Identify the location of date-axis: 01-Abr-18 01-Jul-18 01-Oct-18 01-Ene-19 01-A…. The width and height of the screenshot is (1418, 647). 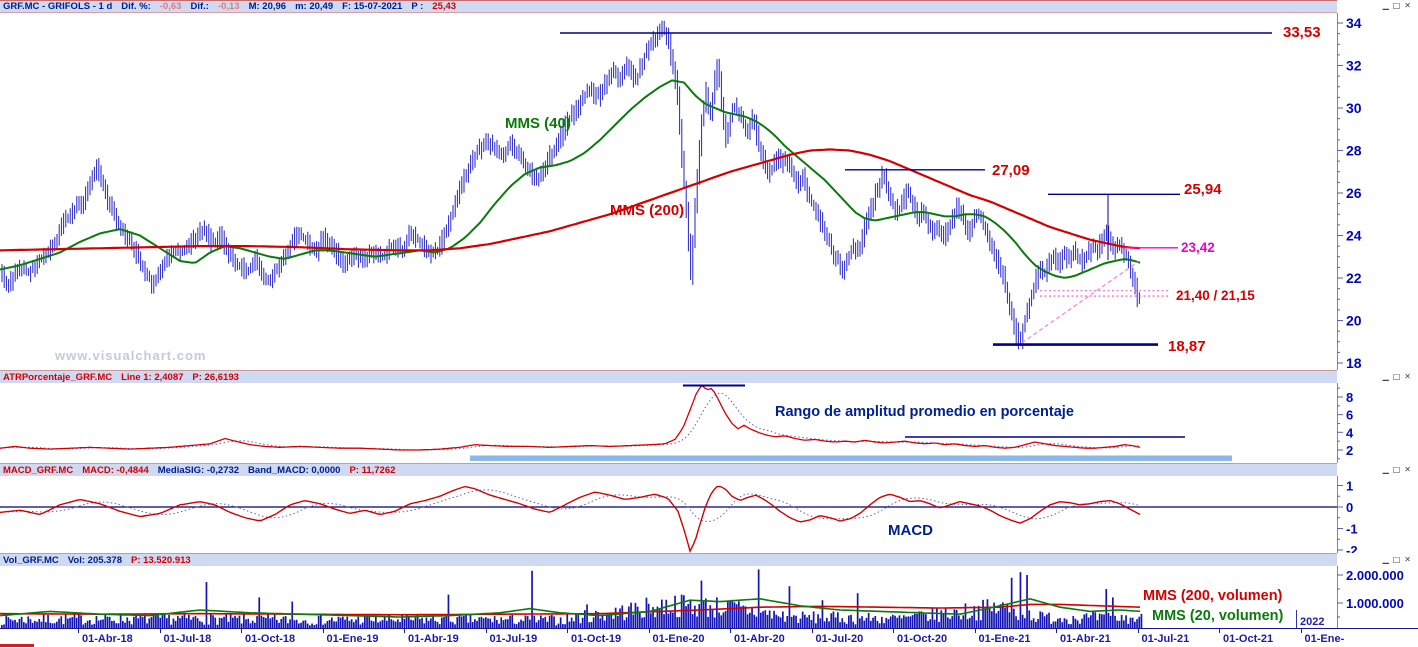
(709, 637).